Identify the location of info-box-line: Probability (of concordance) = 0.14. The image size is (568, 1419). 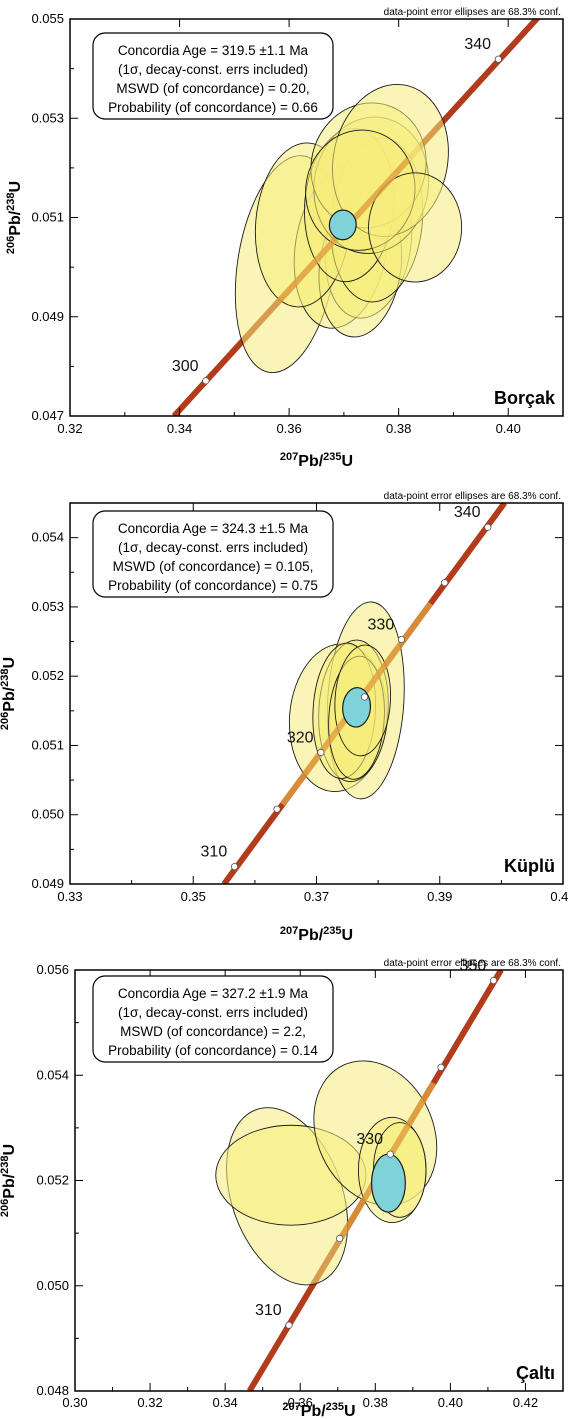
(213, 1050).